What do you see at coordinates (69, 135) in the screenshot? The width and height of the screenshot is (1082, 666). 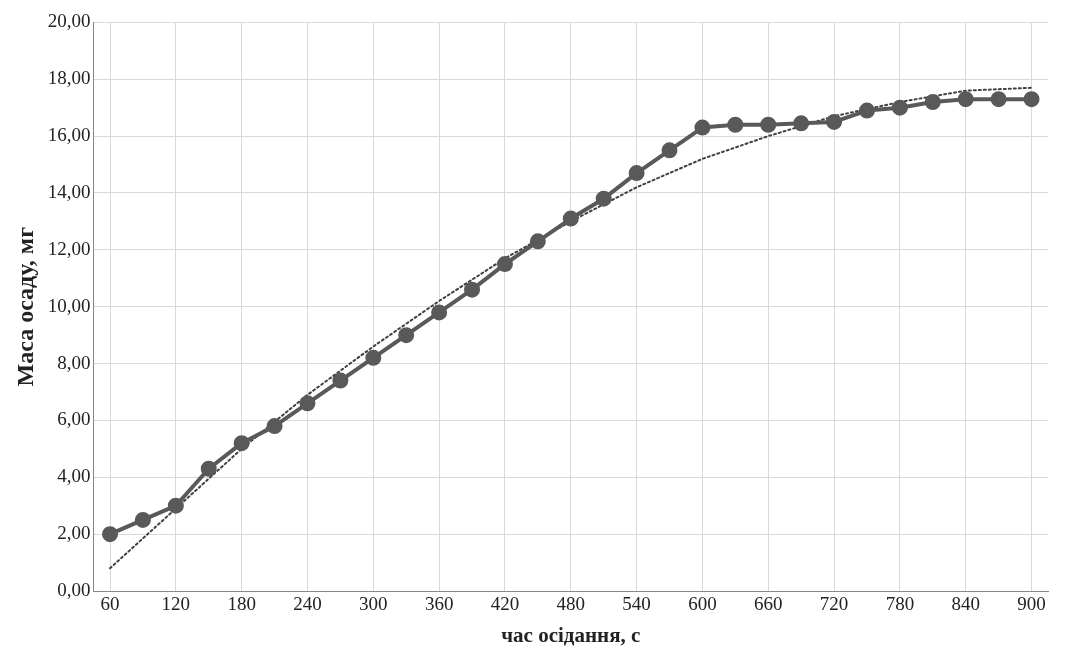 I see `y-tick-label: 16,00` at bounding box center [69, 135].